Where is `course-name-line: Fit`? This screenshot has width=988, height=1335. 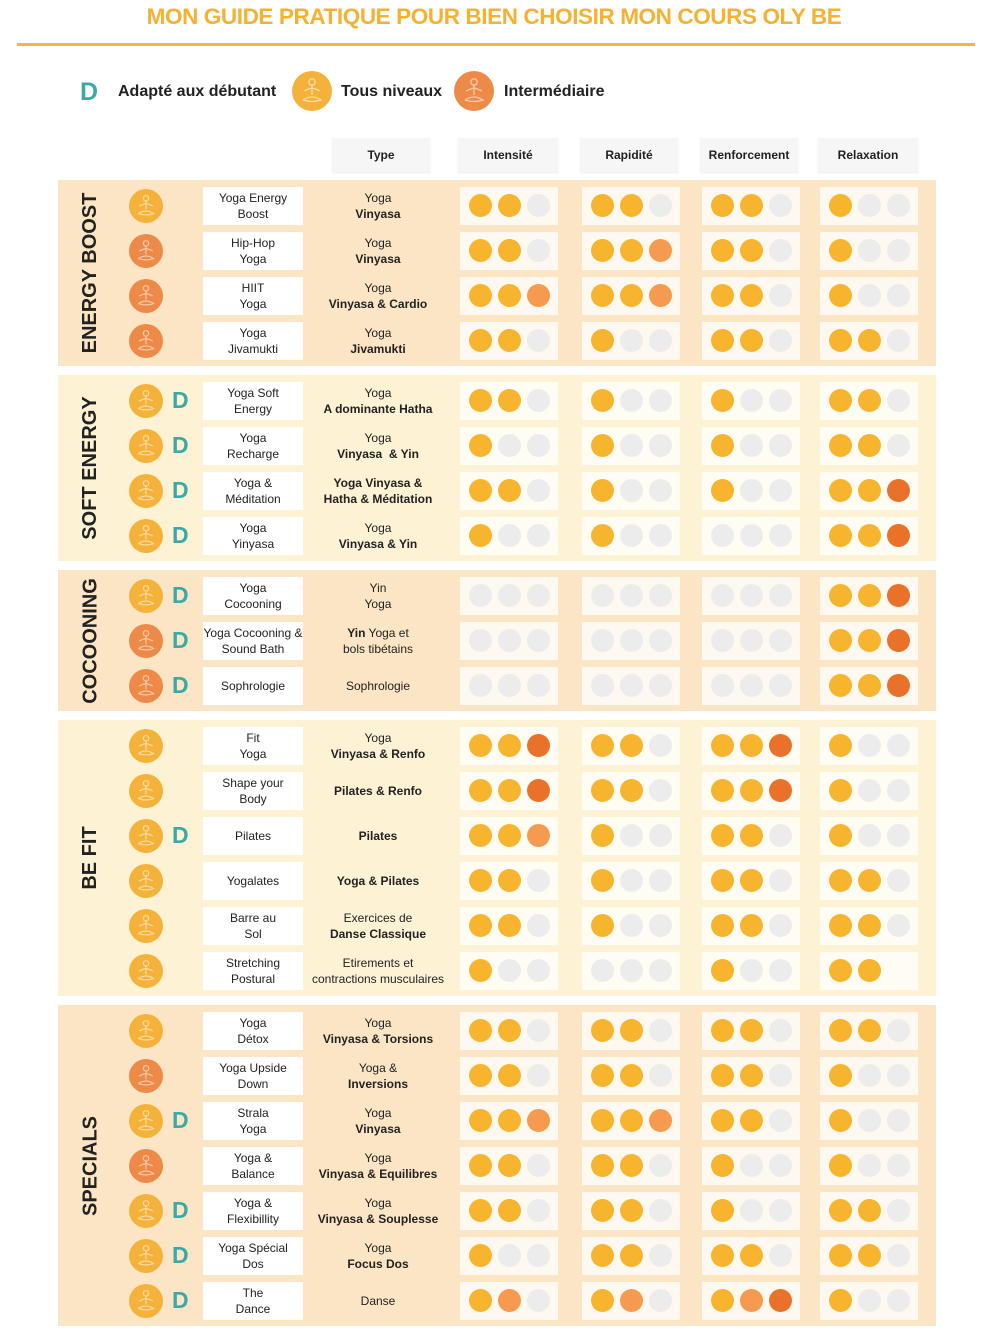
course-name-line: Fit is located at coordinates (253, 737).